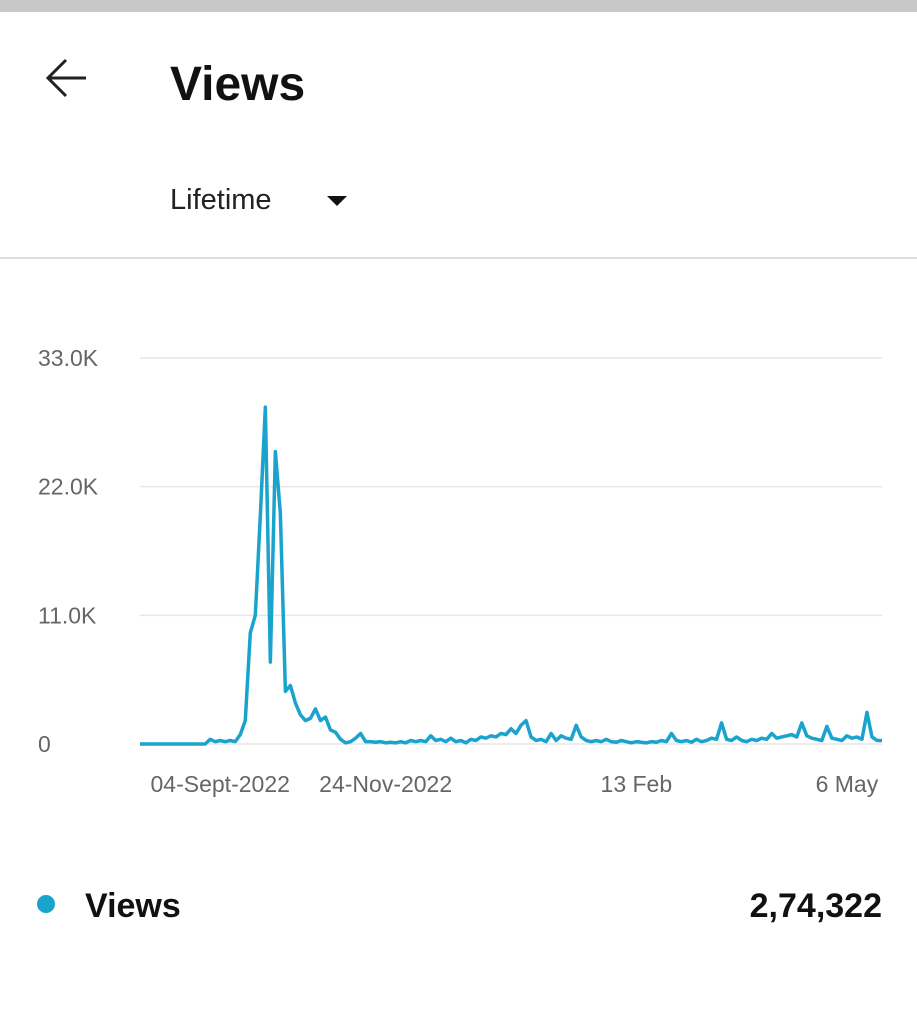 This screenshot has height=1028, width=917. I want to click on y-tick-label: 11.0K, so click(67, 615).